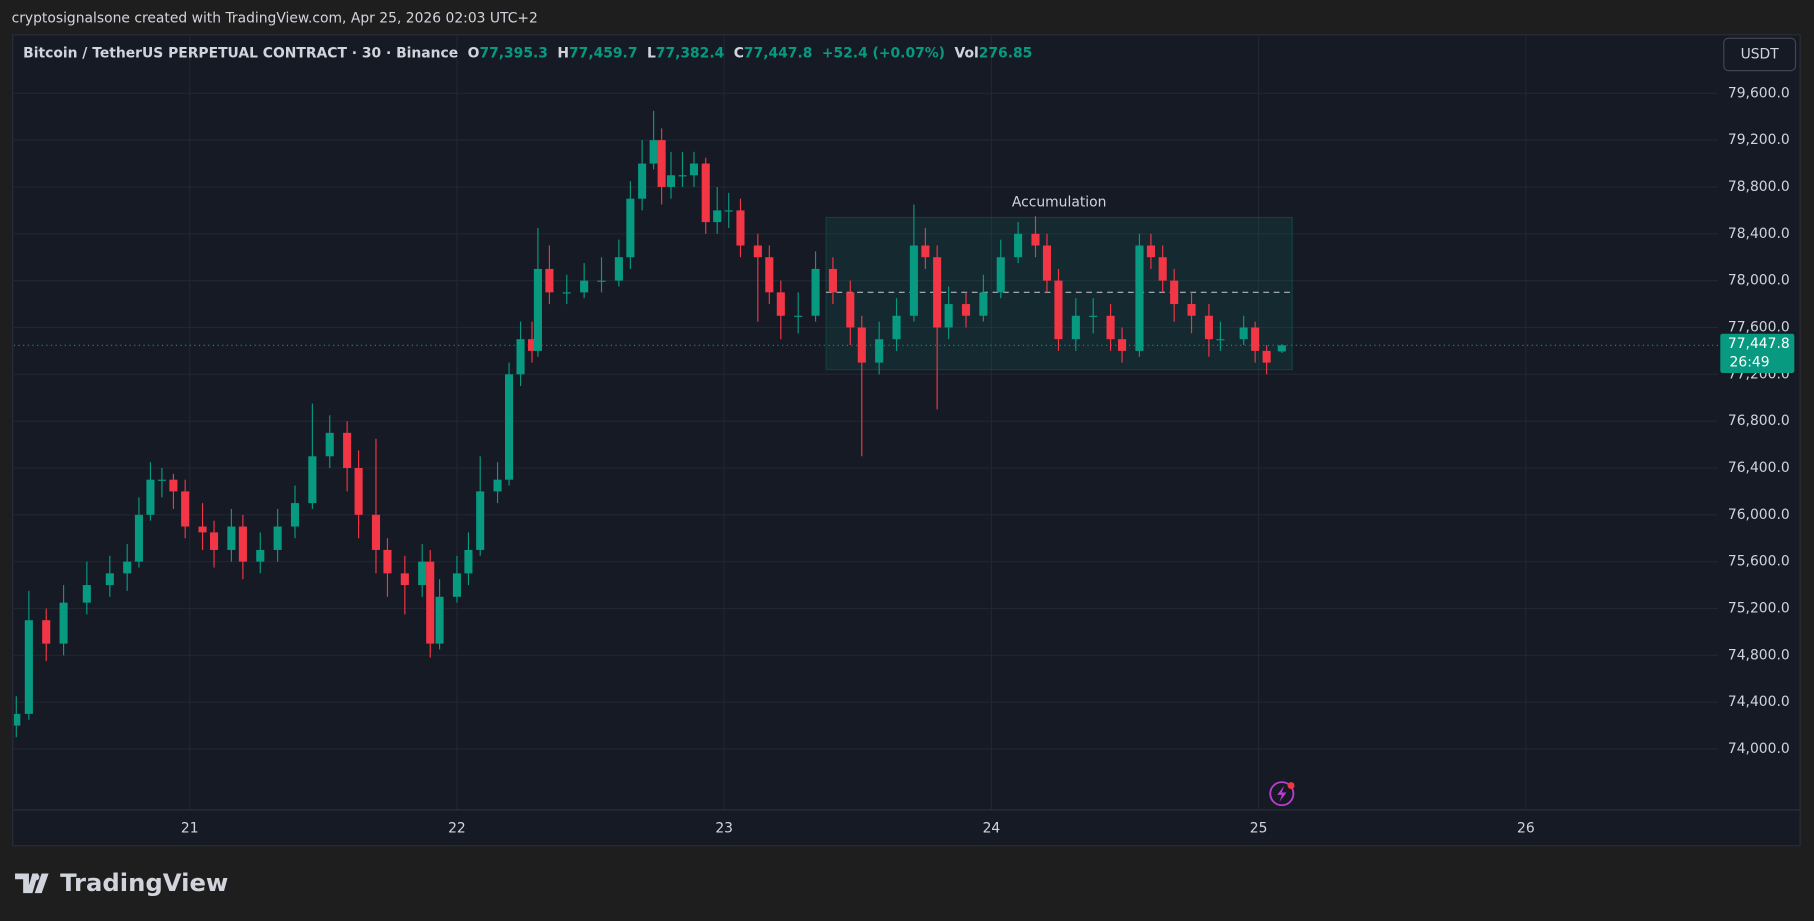 The width and height of the screenshot is (1814, 921). Describe the element at coordinates (1006, 53) in the screenshot. I see `volume-value: 276.85` at that location.